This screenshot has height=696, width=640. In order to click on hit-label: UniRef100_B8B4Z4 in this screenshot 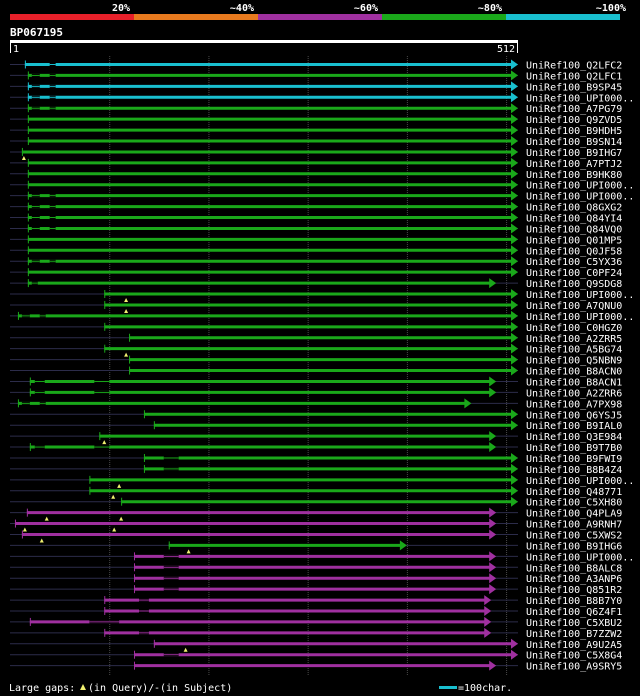, I will do `click(574, 470)`.